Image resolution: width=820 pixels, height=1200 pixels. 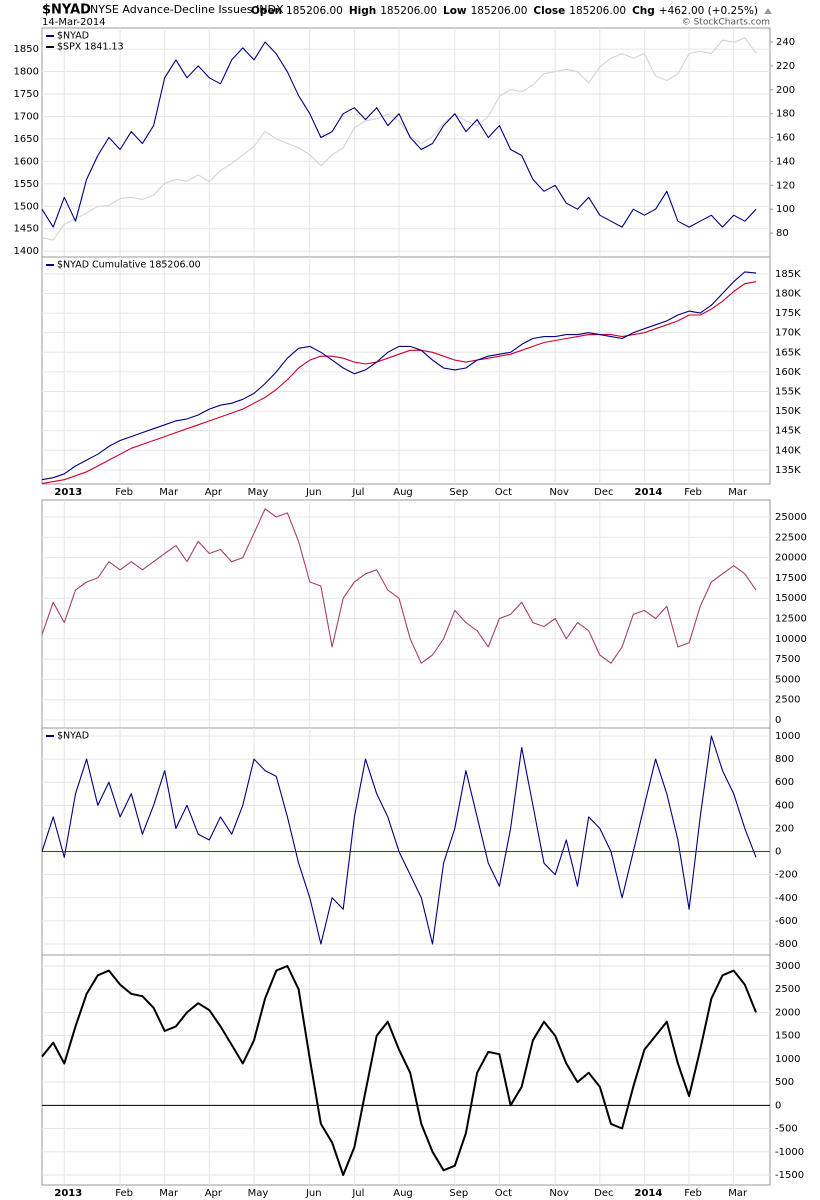 I want to click on quote-label: Chg, so click(x=643, y=11).